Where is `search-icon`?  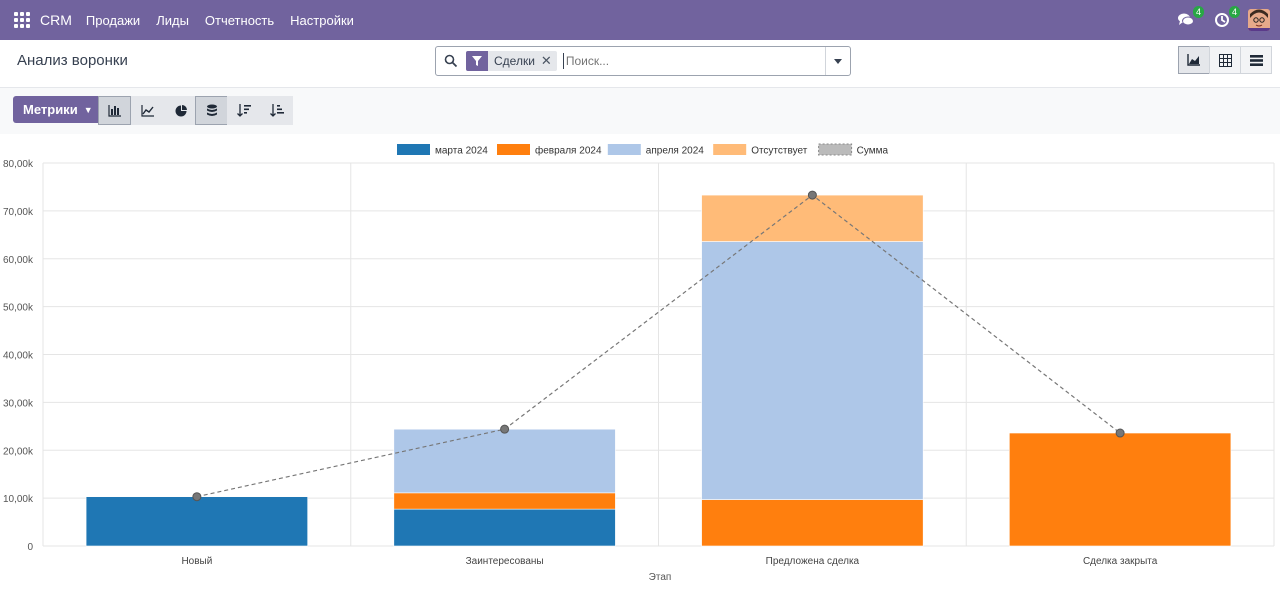 search-icon is located at coordinates (451, 61).